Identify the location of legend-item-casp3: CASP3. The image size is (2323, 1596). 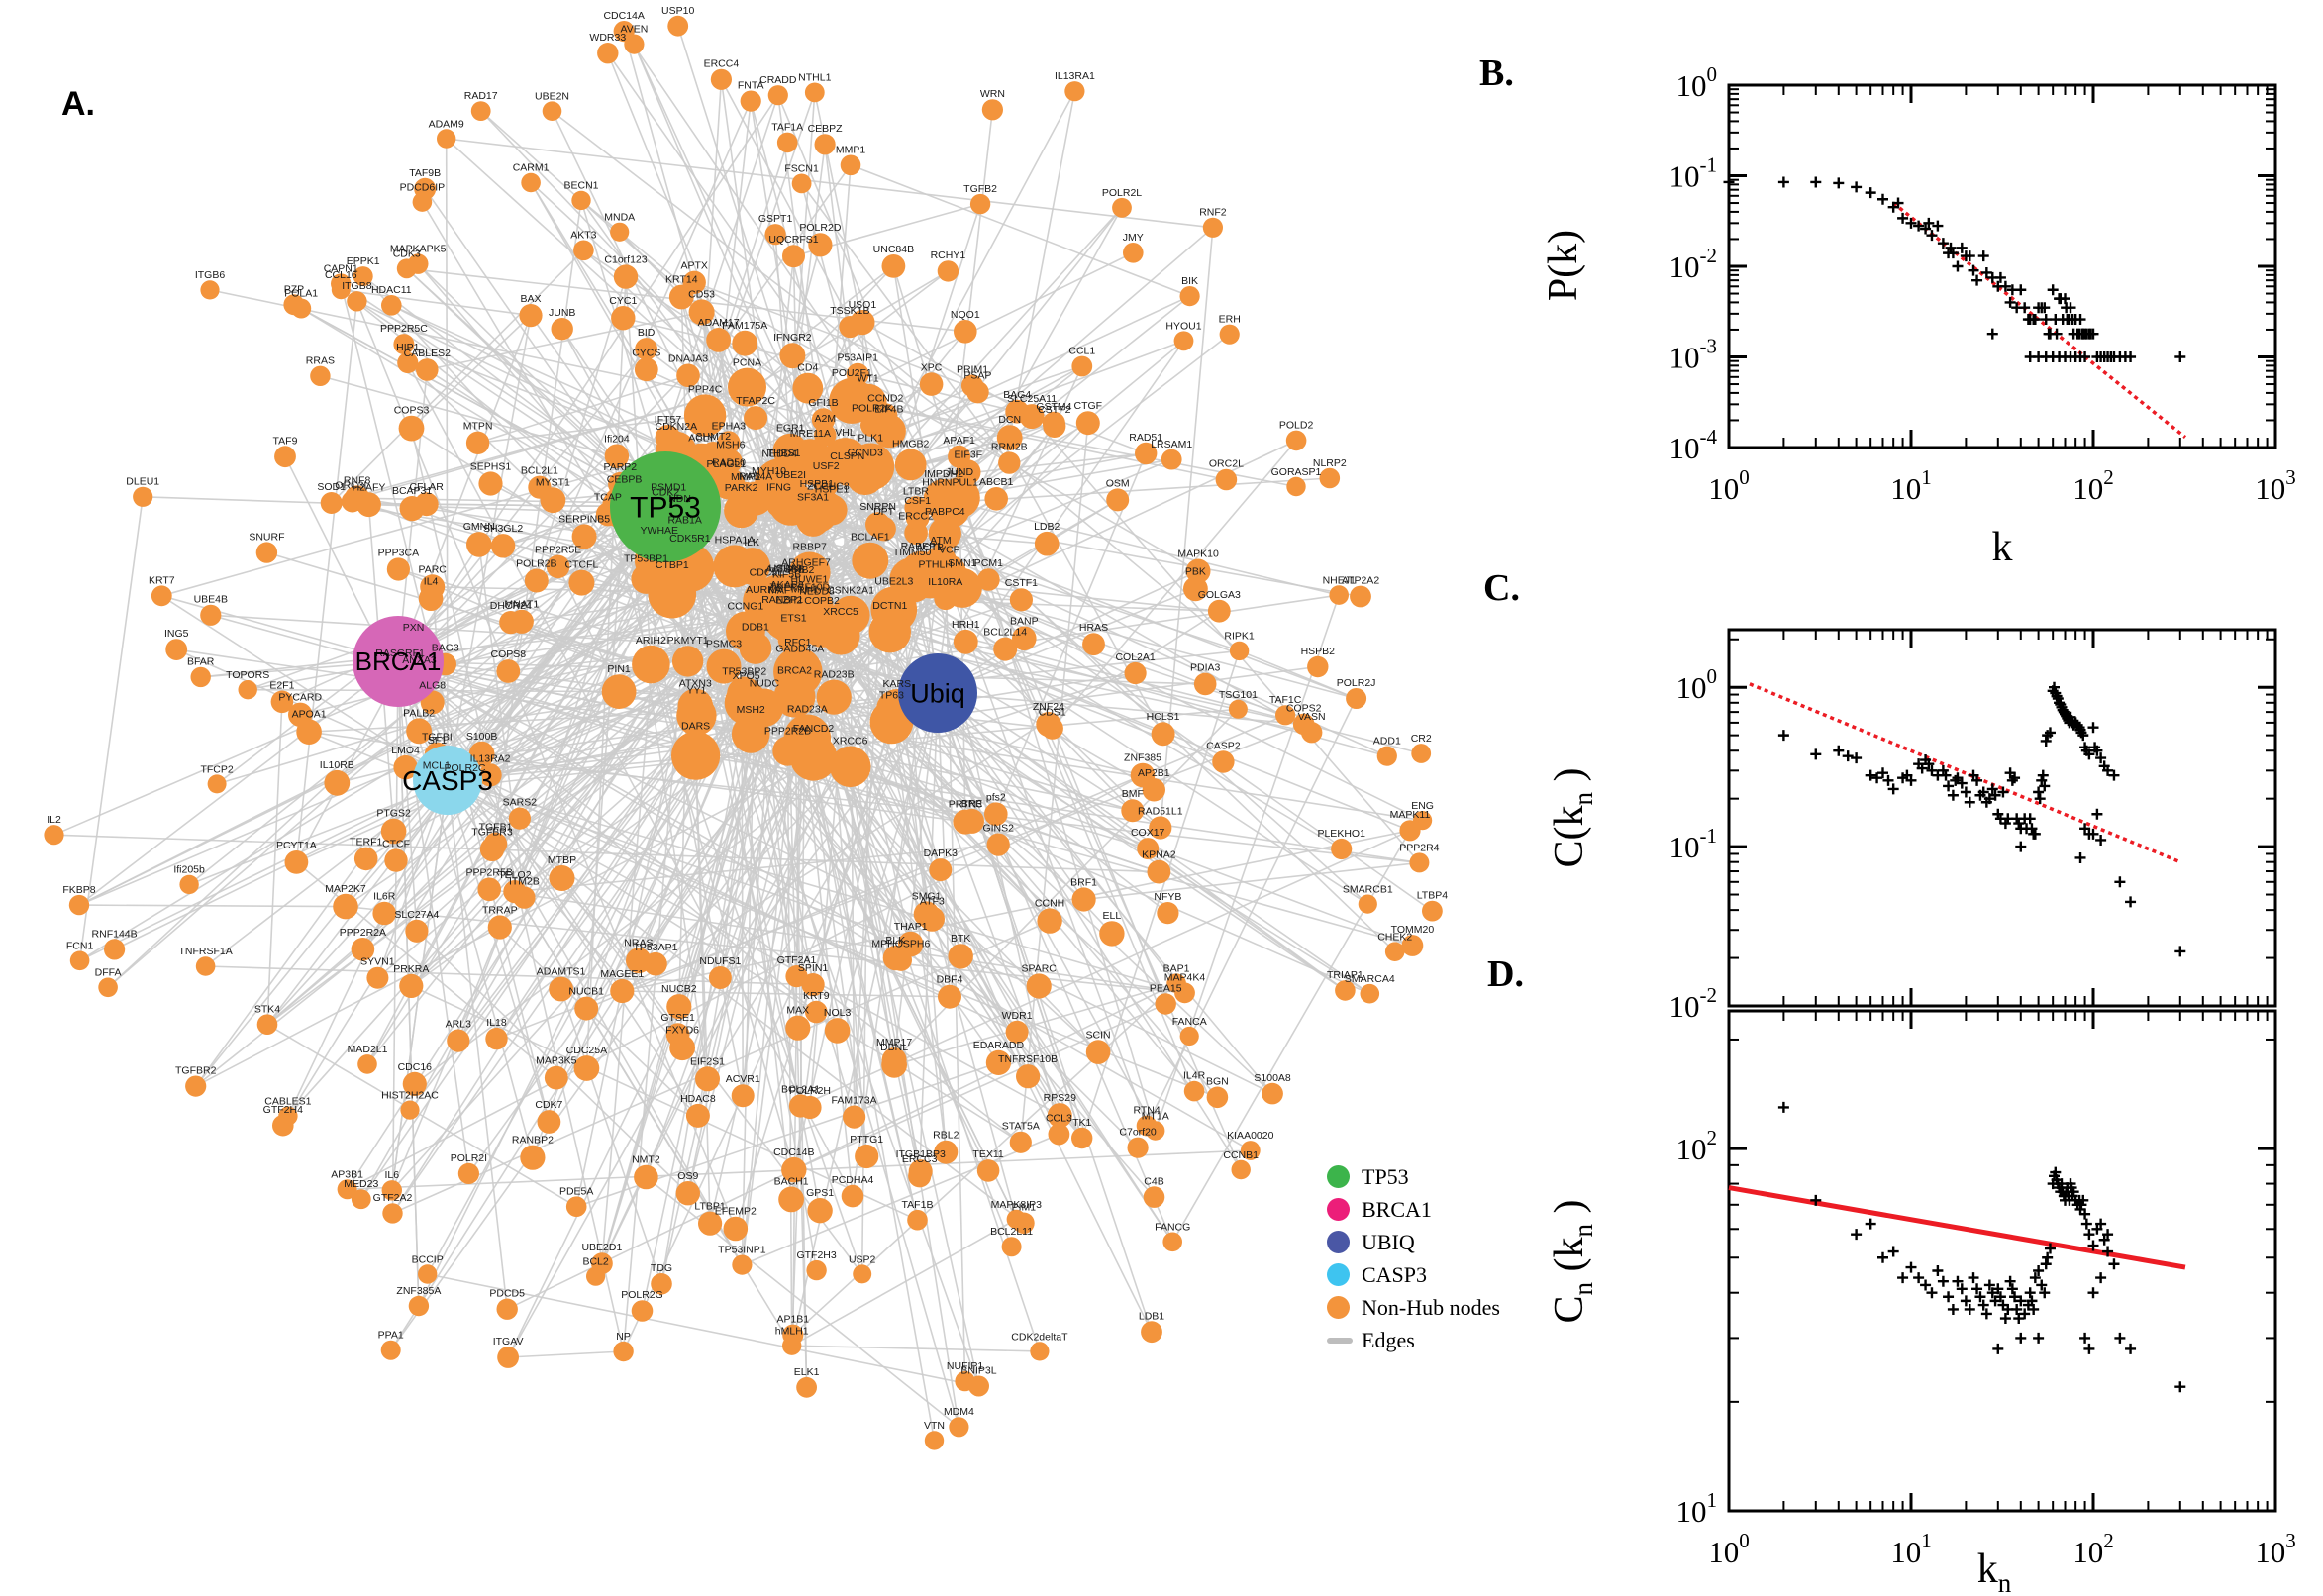
(1413, 1274).